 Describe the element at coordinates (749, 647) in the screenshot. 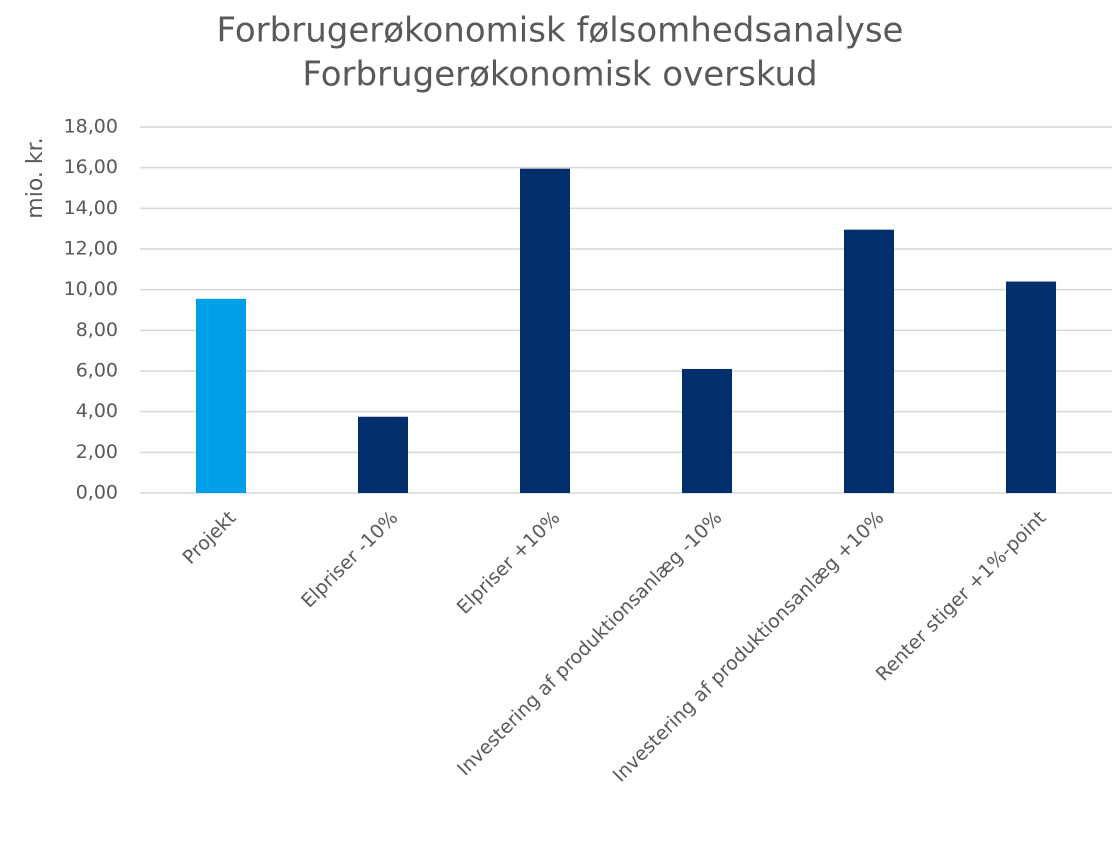

I see `x-tick-label: Investering af produktionsanlæg +10%` at that location.